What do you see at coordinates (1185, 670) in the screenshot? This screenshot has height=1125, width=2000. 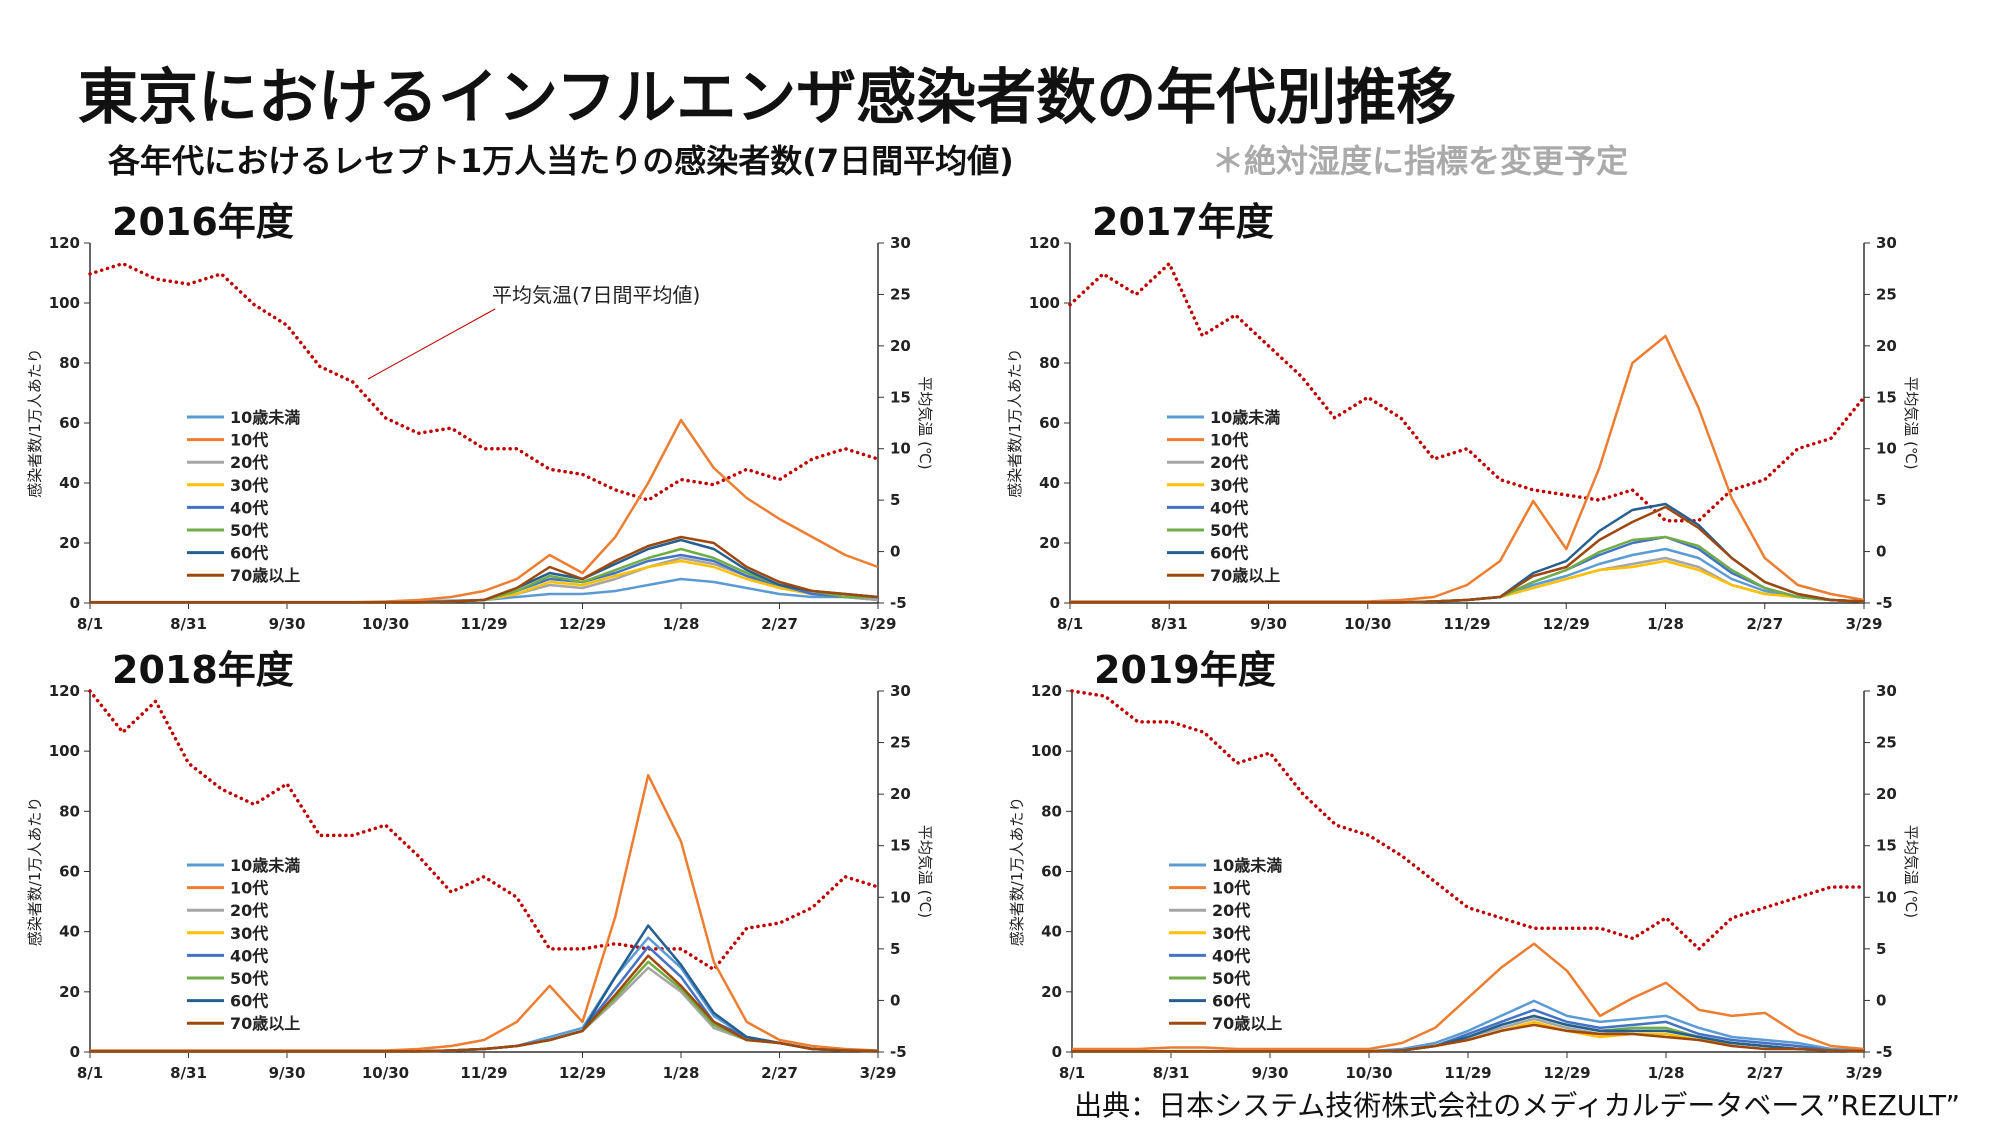 I see `panel-title: 2019年度` at bounding box center [1185, 670].